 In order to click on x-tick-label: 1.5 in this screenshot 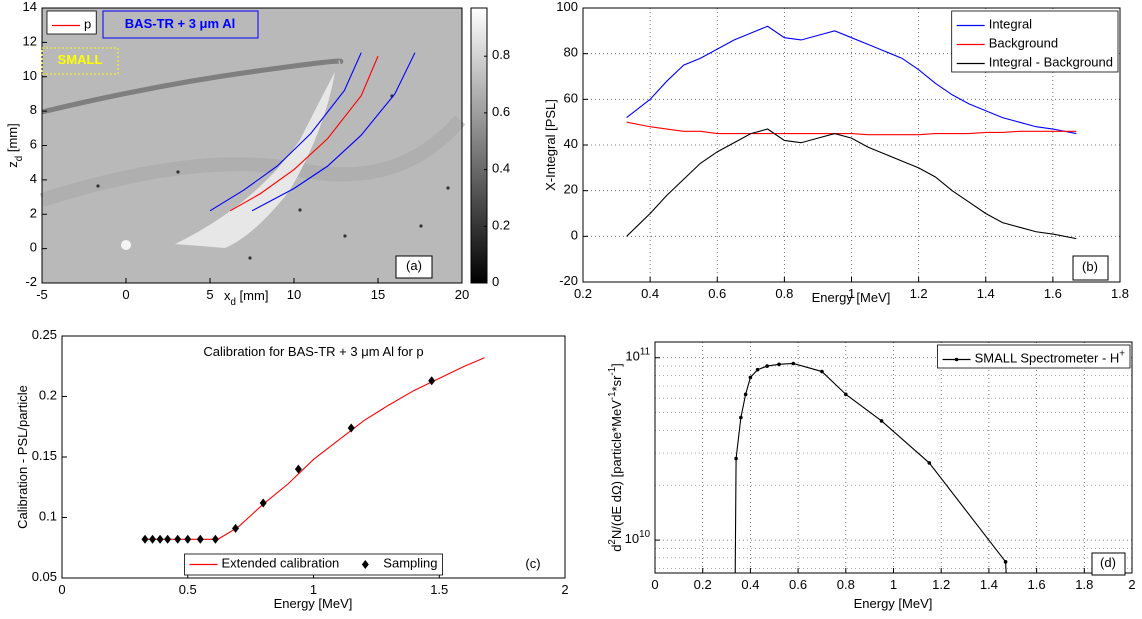, I will do `click(439, 589)`.